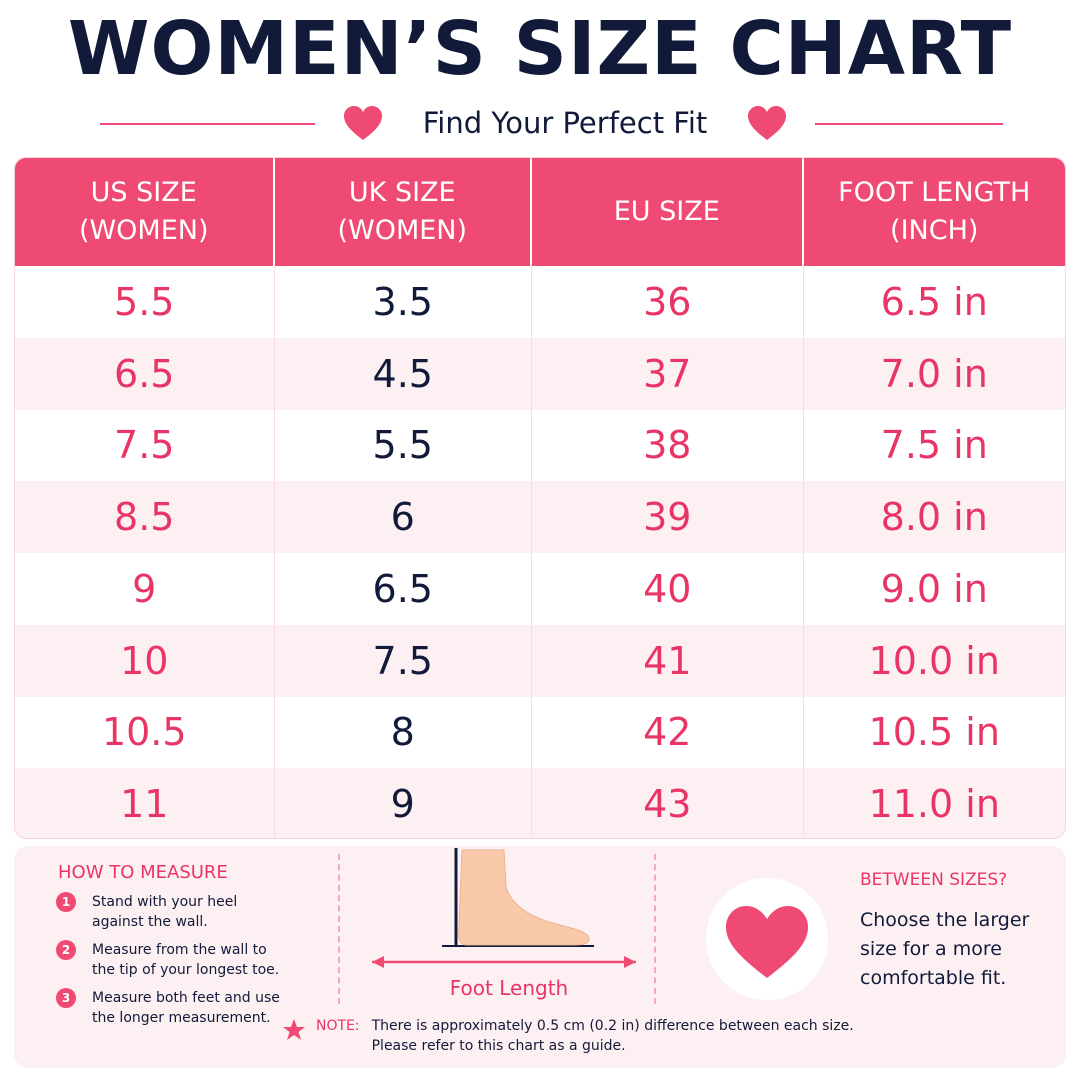  What do you see at coordinates (165, 912) in the screenshot?
I see `step-text: Stand with your heel against the wall.` at bounding box center [165, 912].